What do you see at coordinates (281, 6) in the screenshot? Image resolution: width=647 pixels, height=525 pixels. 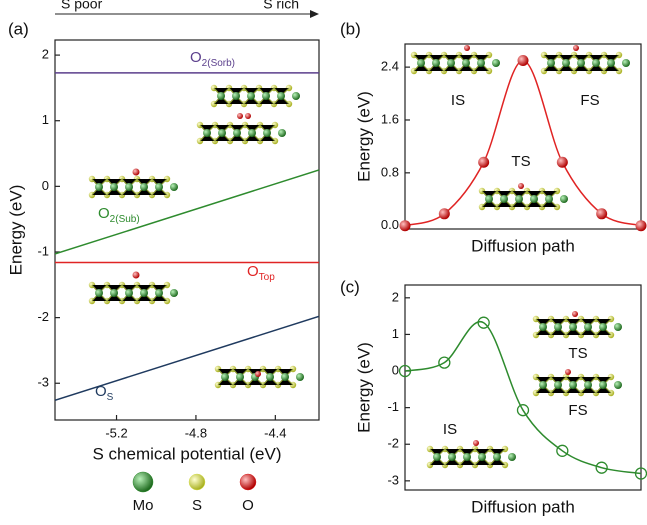 I see `arrow-label: S rich` at bounding box center [281, 6].